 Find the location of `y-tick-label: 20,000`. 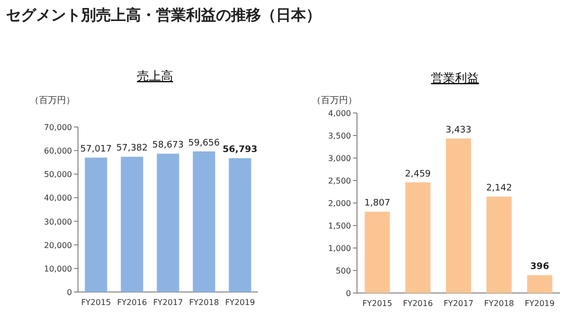

y-tick-label: 20,000 is located at coordinates (58, 245).